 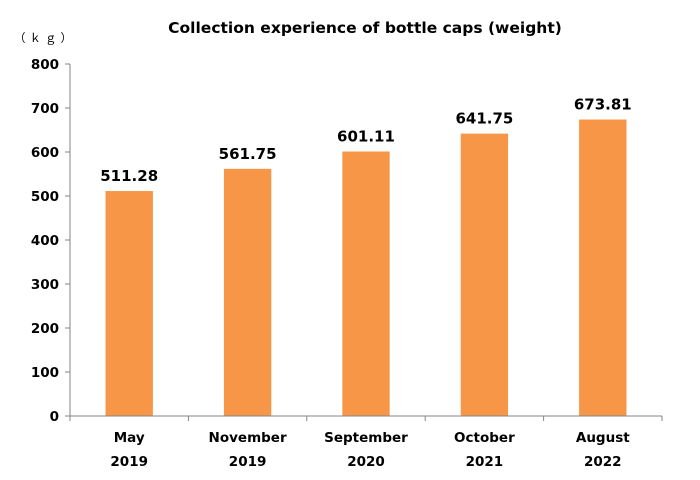 I want to click on data-label: 673.81, so click(x=603, y=105).